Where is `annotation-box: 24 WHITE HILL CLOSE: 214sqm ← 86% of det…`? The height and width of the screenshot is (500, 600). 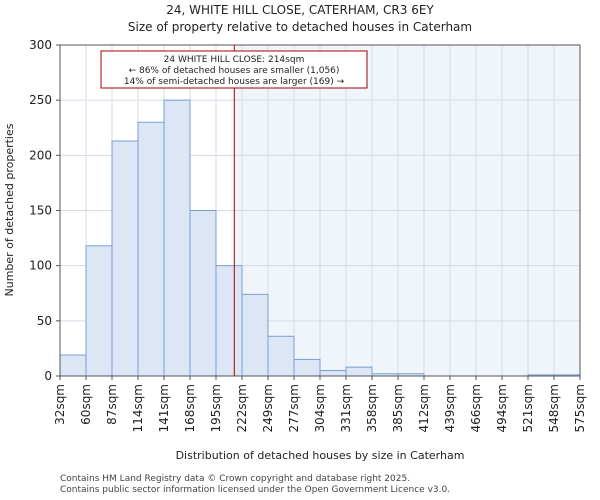 annotation-box: 24 WHITE HILL CLOSE: 214sqm ← 86% of det… is located at coordinates (234, 69).